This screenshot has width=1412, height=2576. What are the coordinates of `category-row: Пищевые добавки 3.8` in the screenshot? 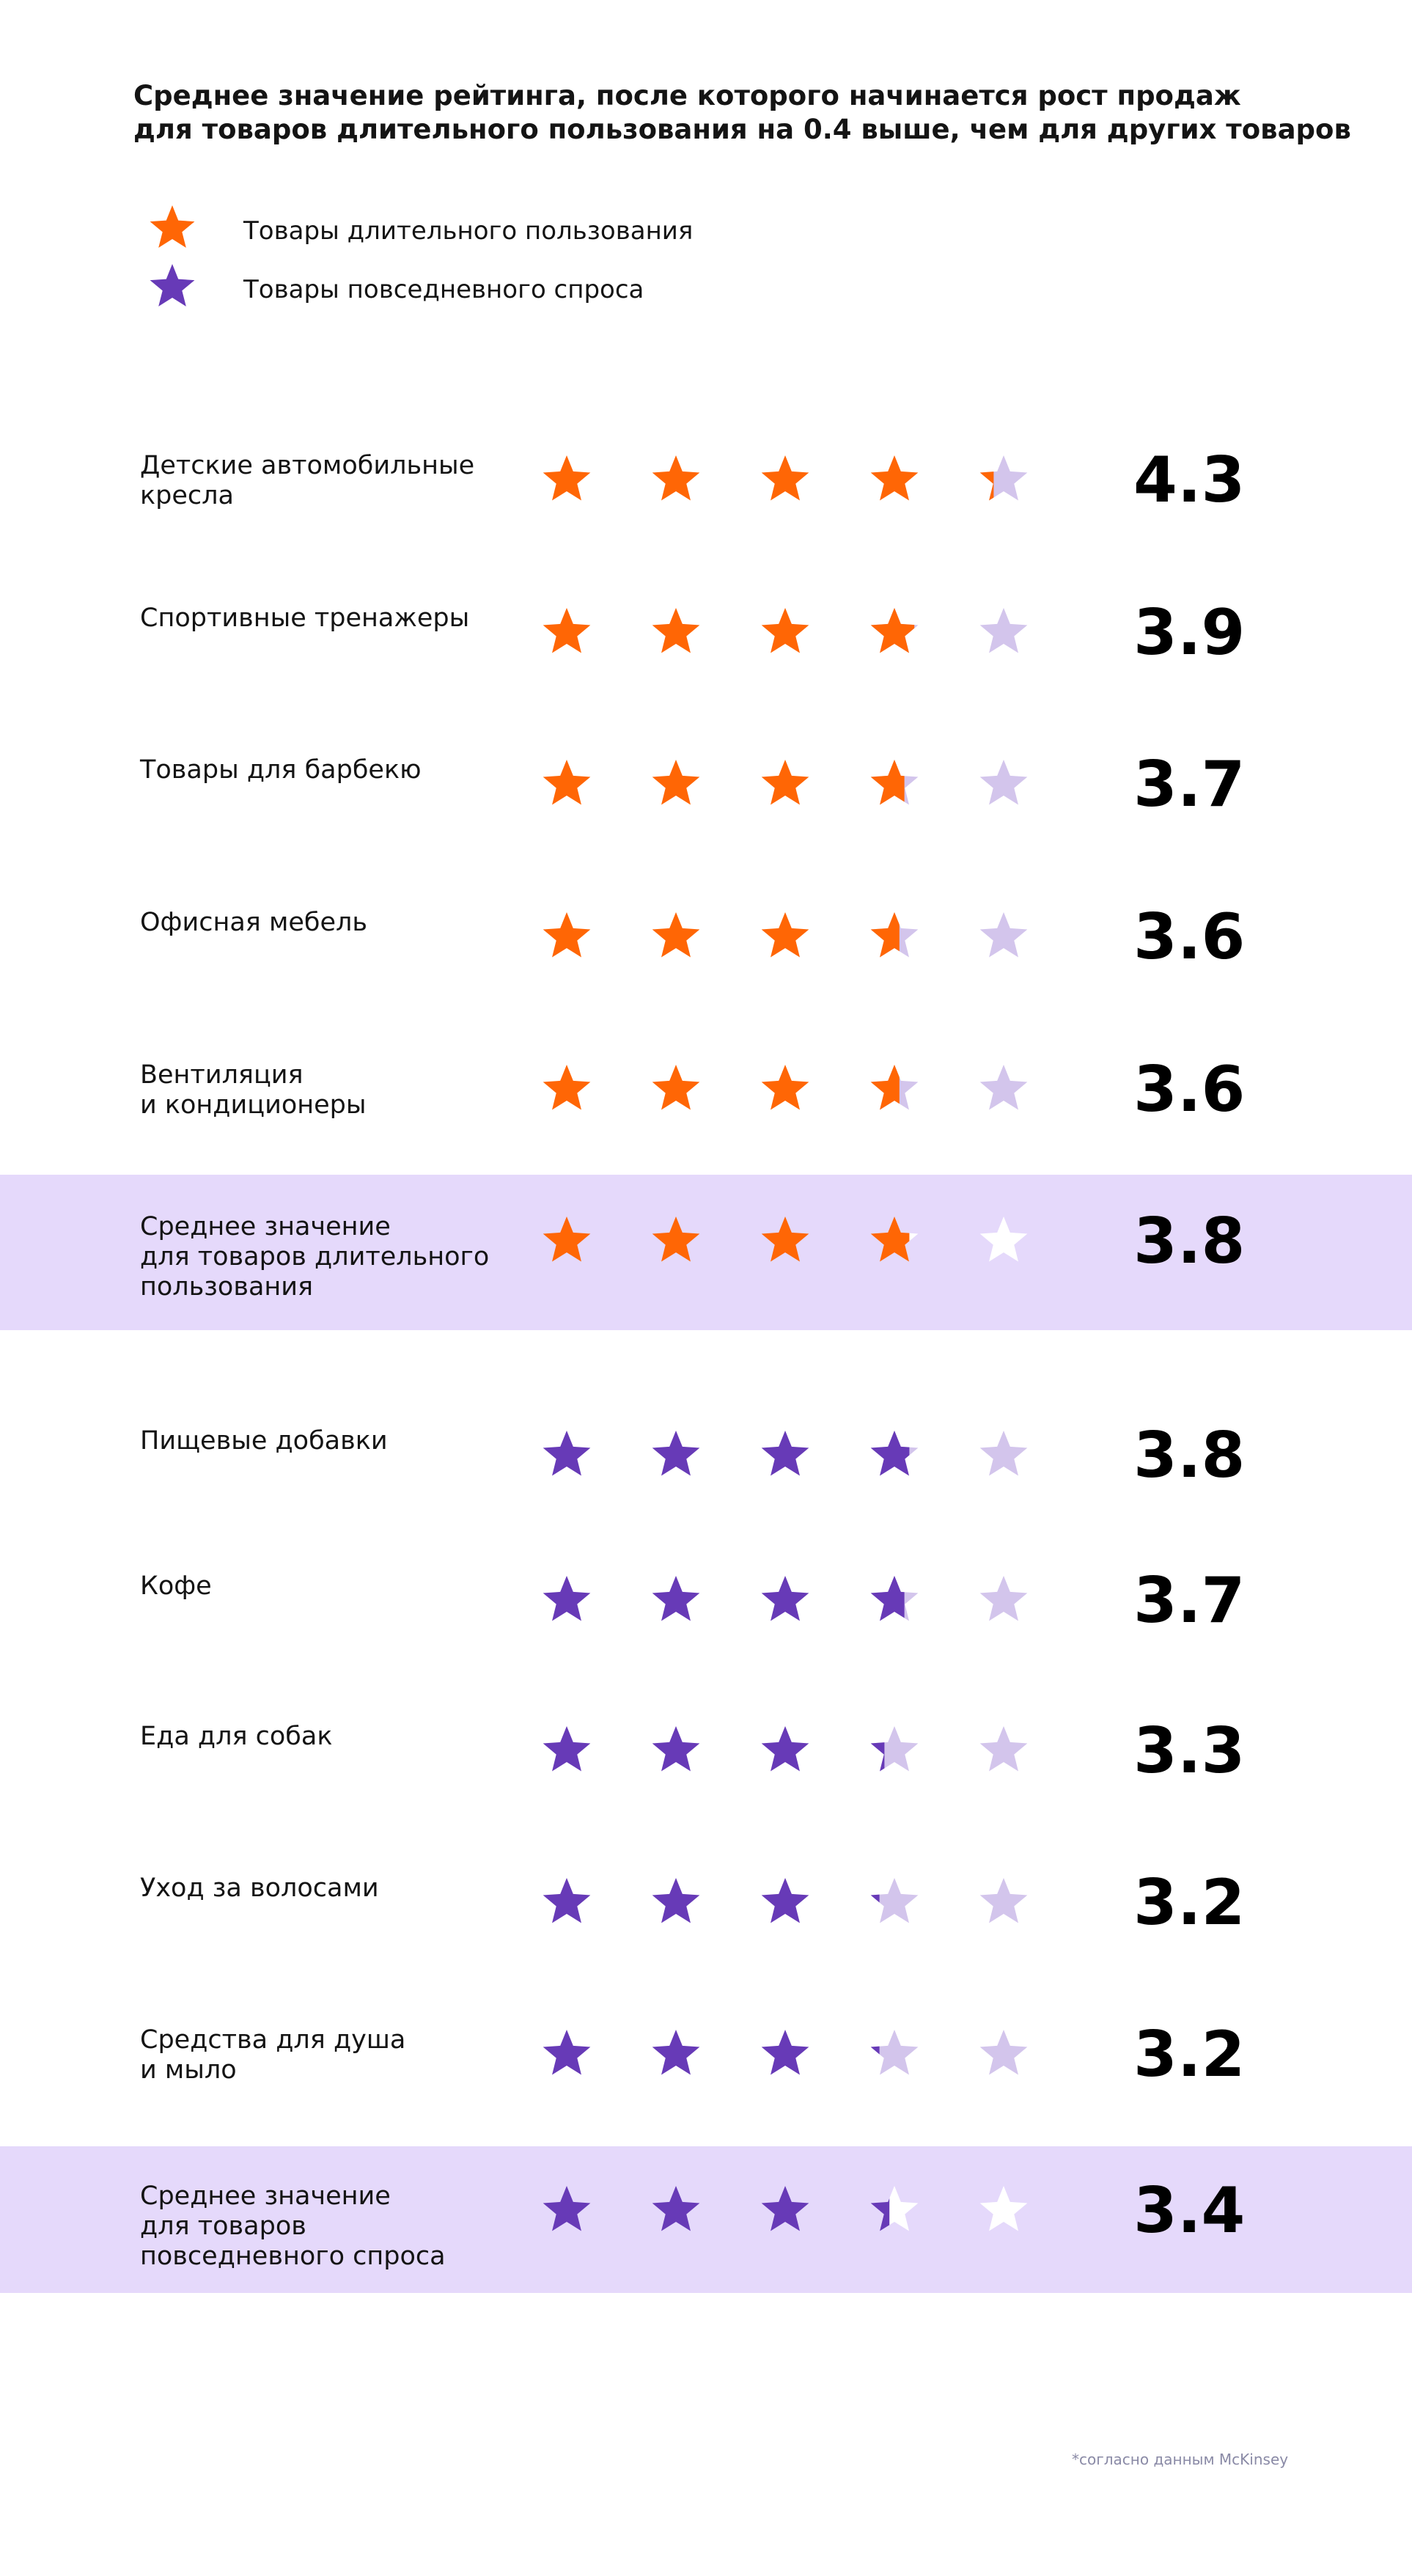 It's located at (706, 1493).